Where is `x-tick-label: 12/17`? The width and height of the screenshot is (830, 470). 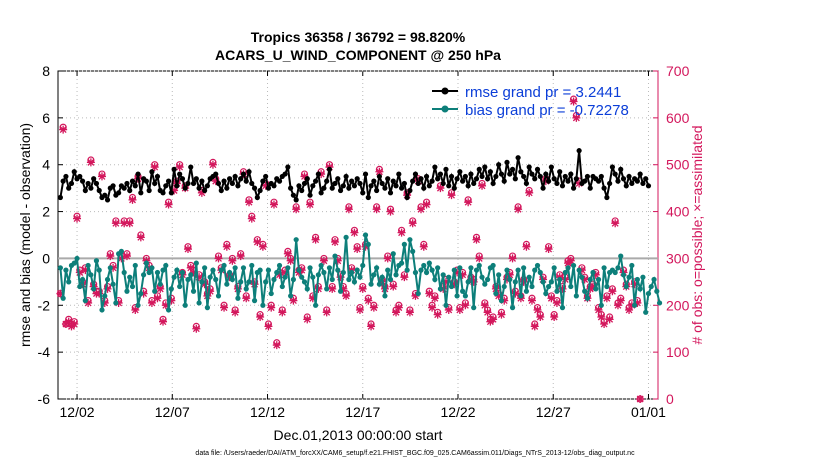 x-tick-label: 12/17 is located at coordinates (362, 412).